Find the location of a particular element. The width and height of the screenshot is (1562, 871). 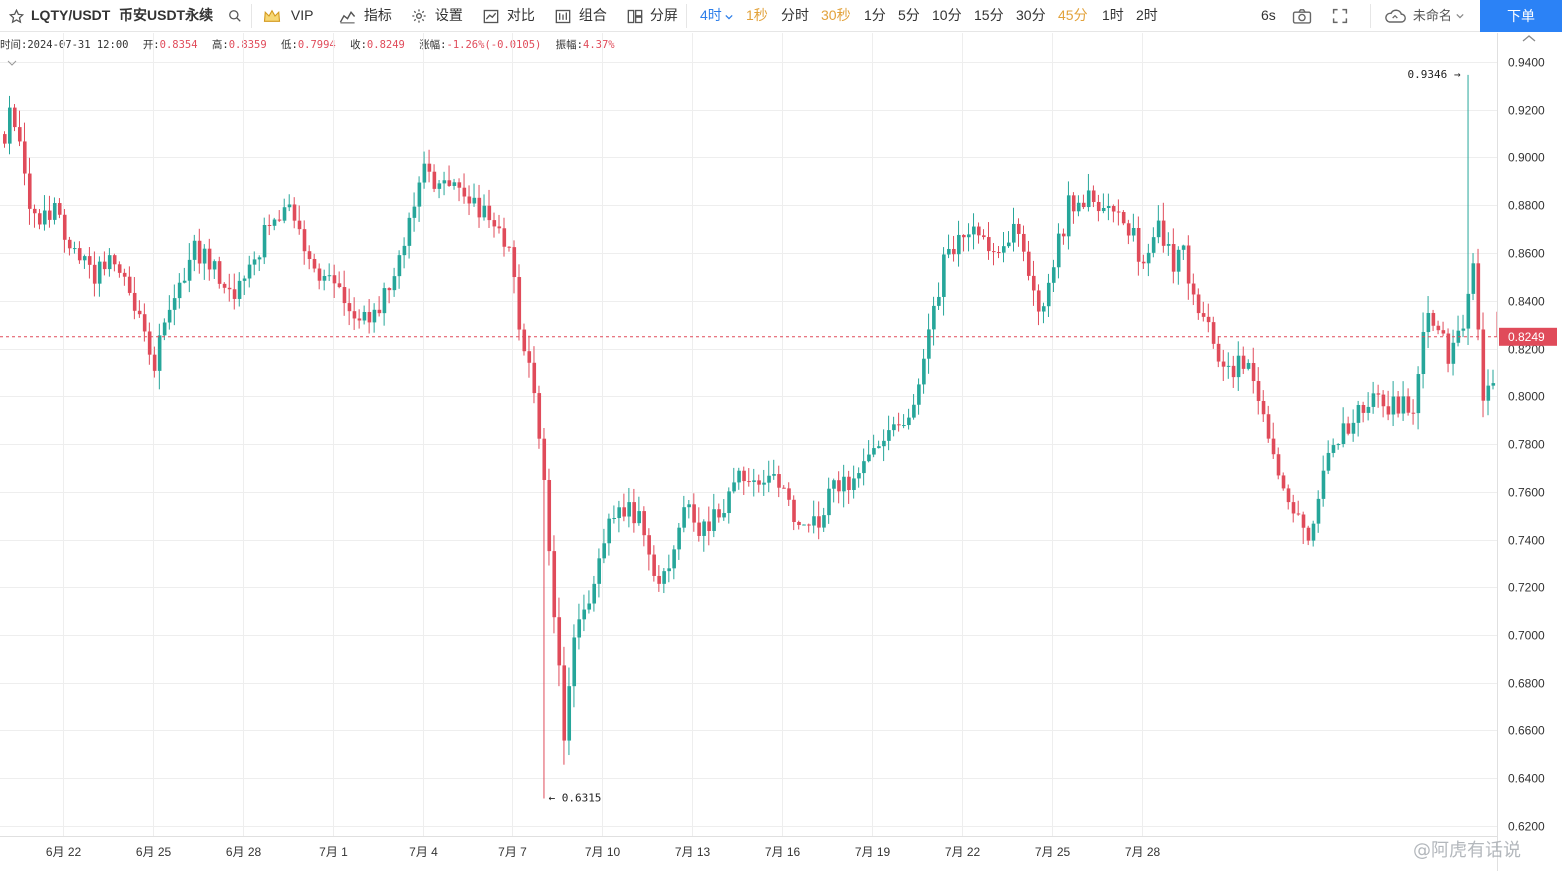

indicators-button: 指标 is located at coordinates (365, 15).